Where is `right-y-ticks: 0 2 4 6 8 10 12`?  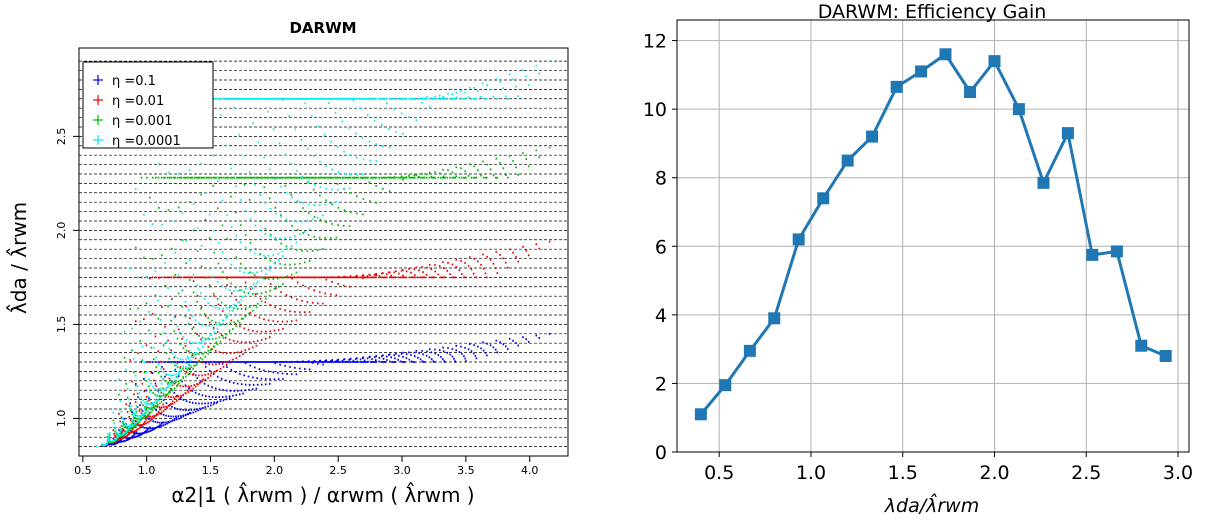 right-y-ticks: 0 2 4 6 8 10 12 is located at coordinates (660, 247).